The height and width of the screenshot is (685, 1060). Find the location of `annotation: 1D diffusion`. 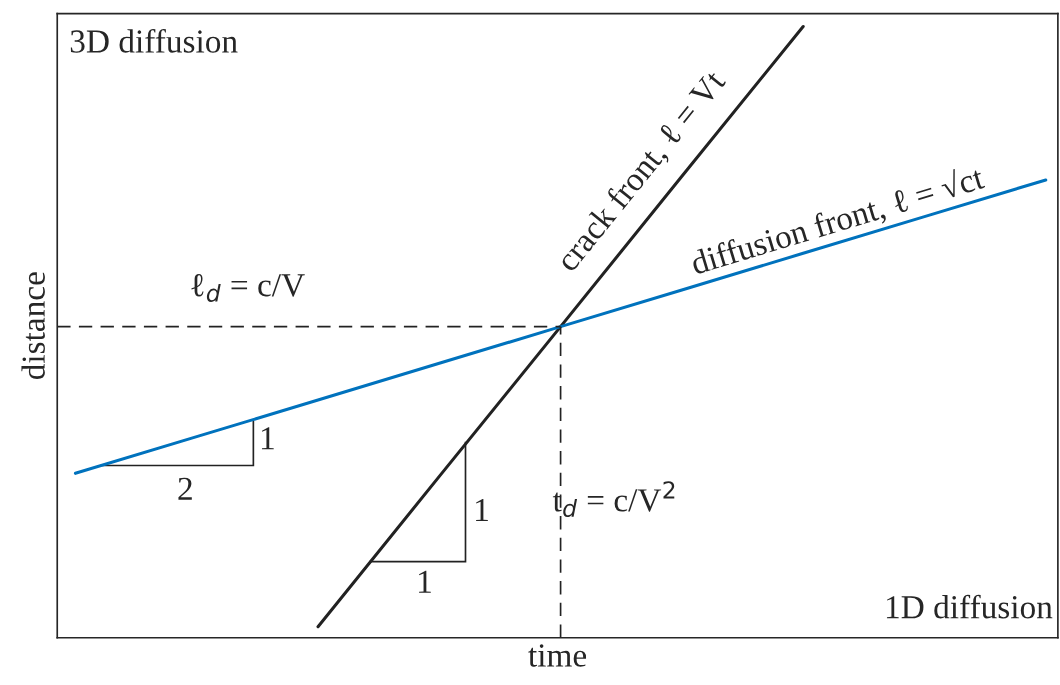

annotation: 1D diffusion is located at coordinates (969, 606).